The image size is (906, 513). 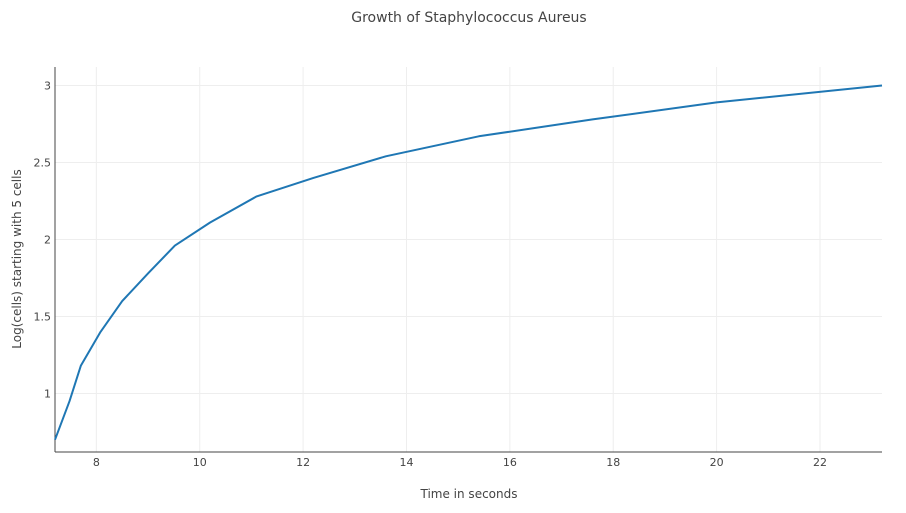 What do you see at coordinates (47, 239) in the screenshot?
I see `y-tick-label: 2` at bounding box center [47, 239].